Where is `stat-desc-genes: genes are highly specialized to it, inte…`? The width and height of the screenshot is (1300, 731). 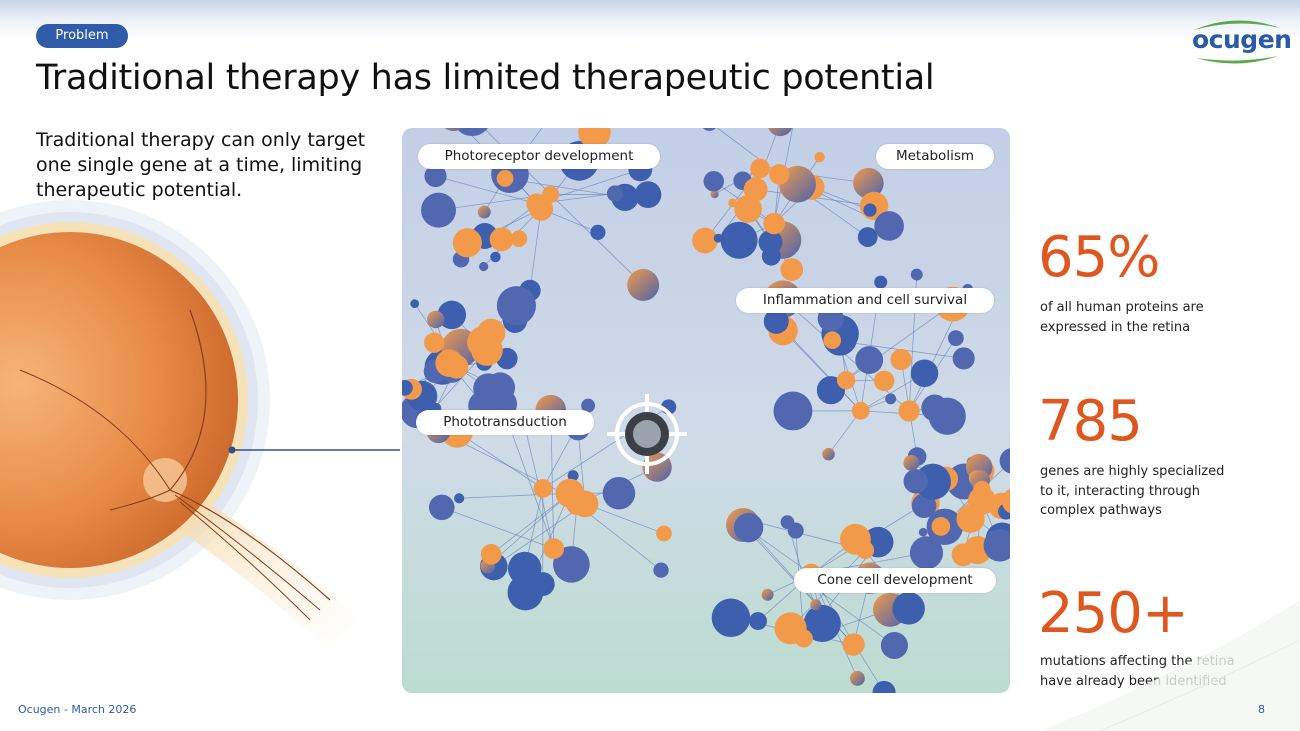 stat-desc-genes: genes are highly specialized to it, inte… is located at coordinates (1132, 491).